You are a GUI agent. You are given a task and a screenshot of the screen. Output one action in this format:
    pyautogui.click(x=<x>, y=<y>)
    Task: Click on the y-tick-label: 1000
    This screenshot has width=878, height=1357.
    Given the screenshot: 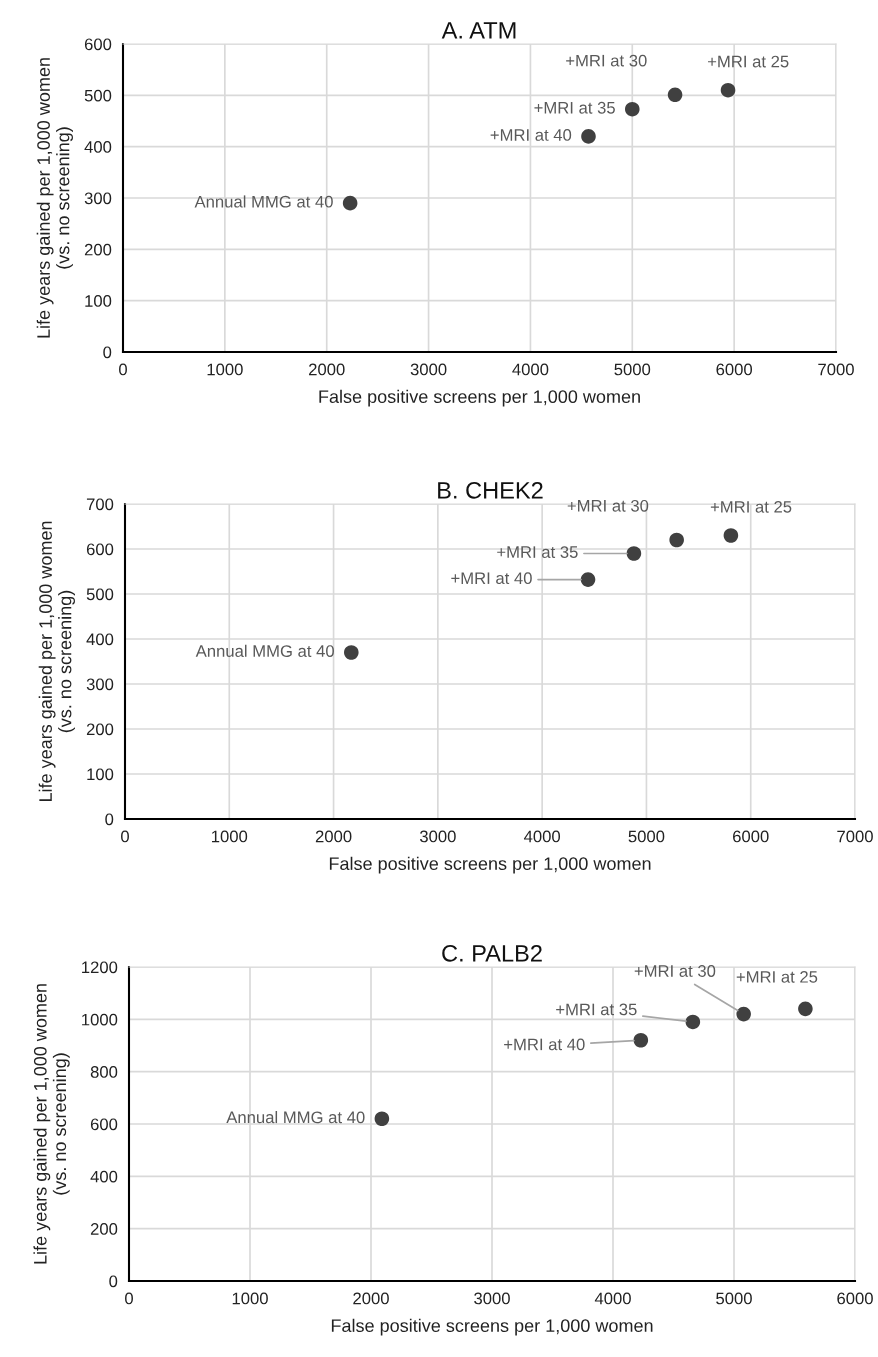 What is the action you would take?
    pyautogui.click(x=100, y=1019)
    